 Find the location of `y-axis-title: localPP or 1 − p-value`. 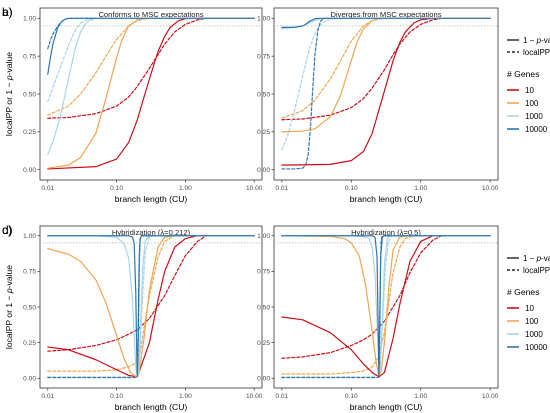

y-axis-title: localPP or 1 − p-value is located at coordinates (9, 94).